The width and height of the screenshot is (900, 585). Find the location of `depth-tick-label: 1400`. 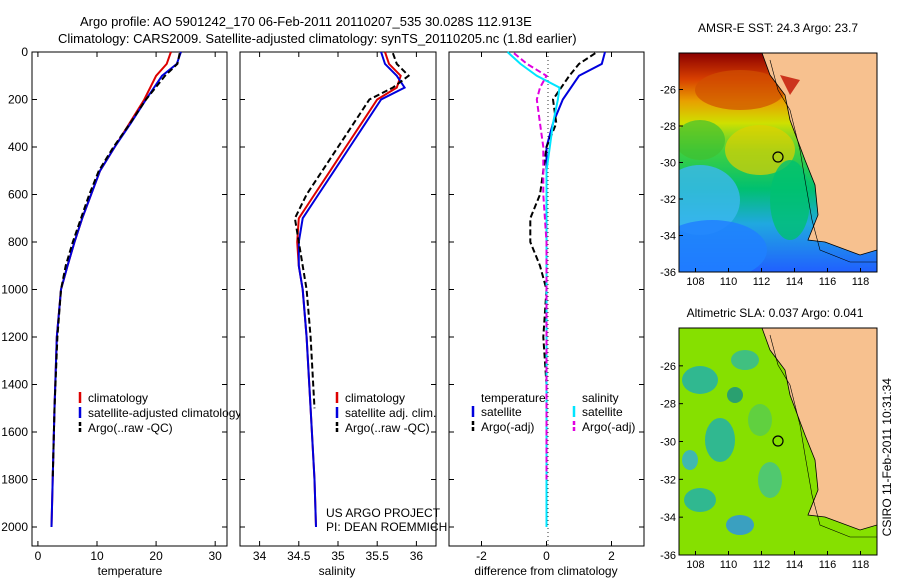

depth-tick-label: 1400 is located at coordinates (14, 385).